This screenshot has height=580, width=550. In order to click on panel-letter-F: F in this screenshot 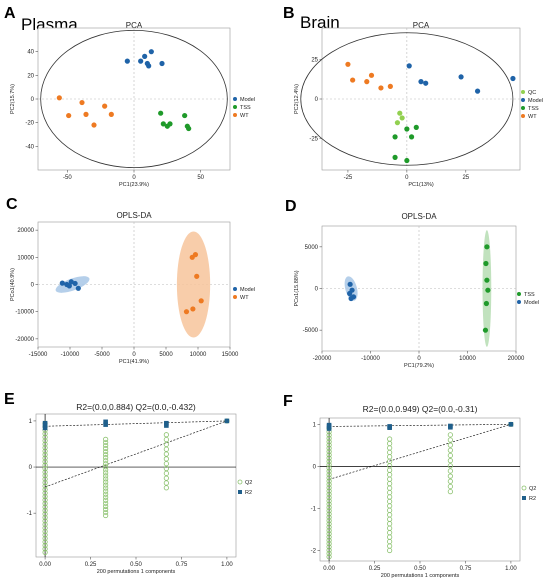, I will do `click(288, 401)`.